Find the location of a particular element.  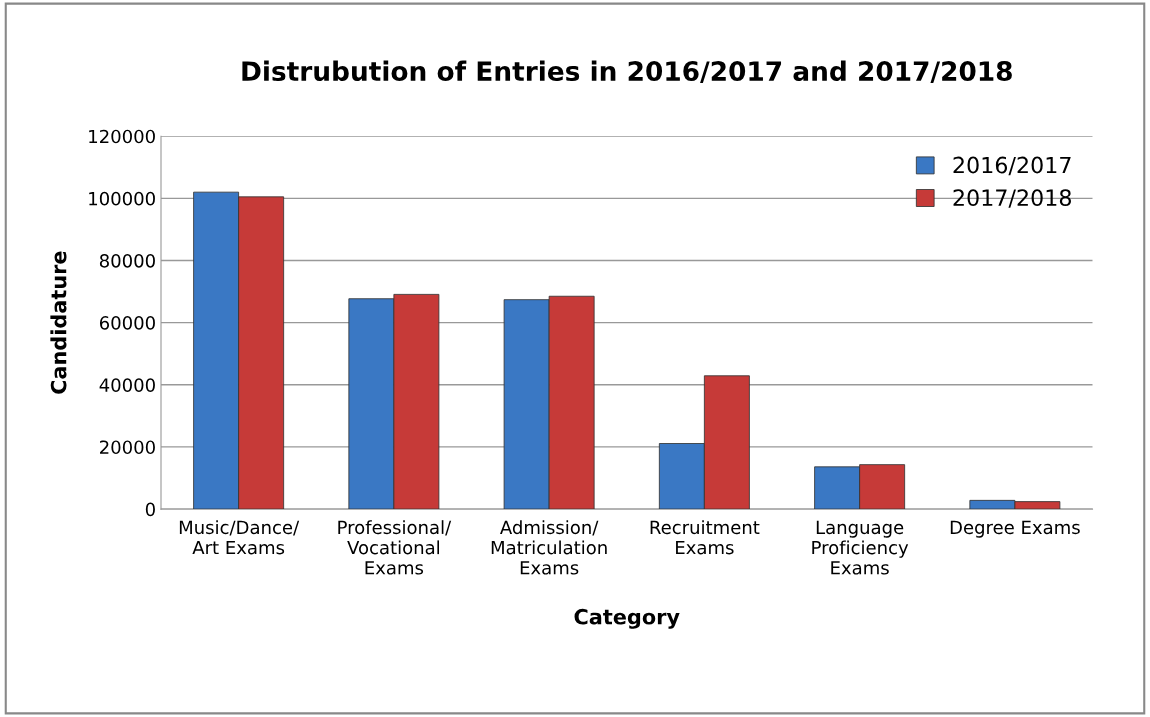

x-tick-label: Recruitment Exams is located at coordinates (705, 537).